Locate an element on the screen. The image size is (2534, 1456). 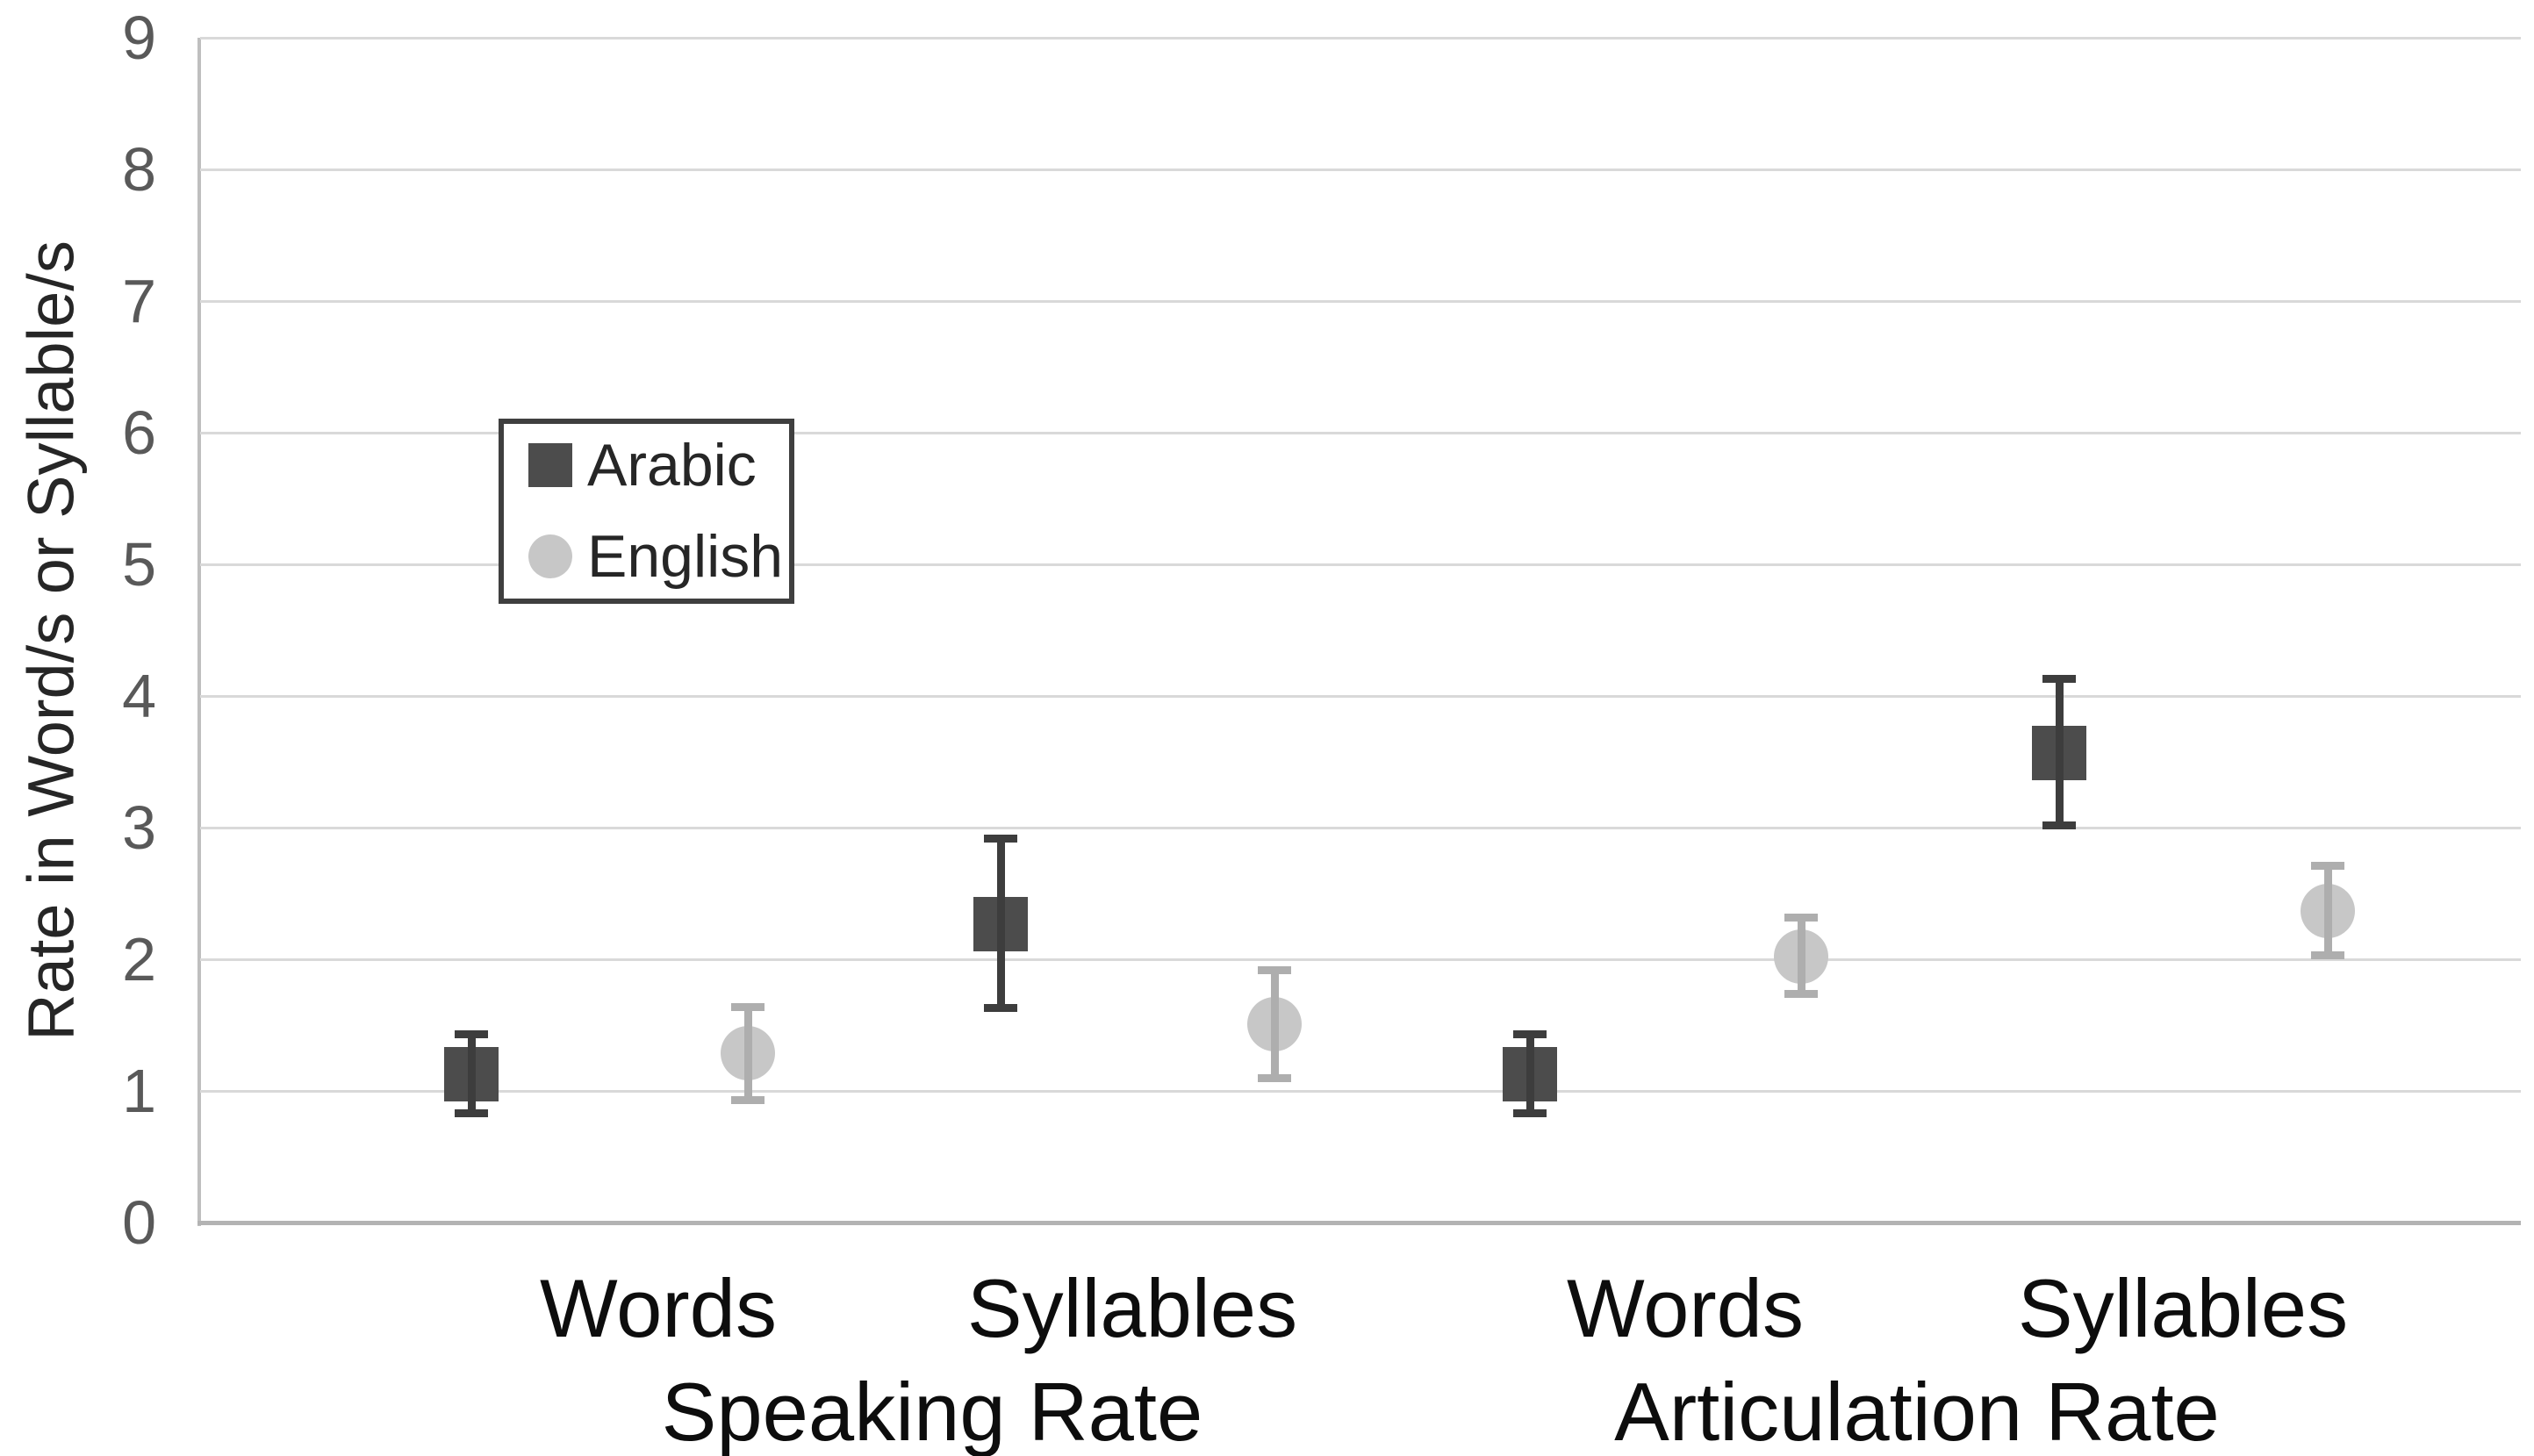
arabic-square-marker-icon is located at coordinates (550, 465).